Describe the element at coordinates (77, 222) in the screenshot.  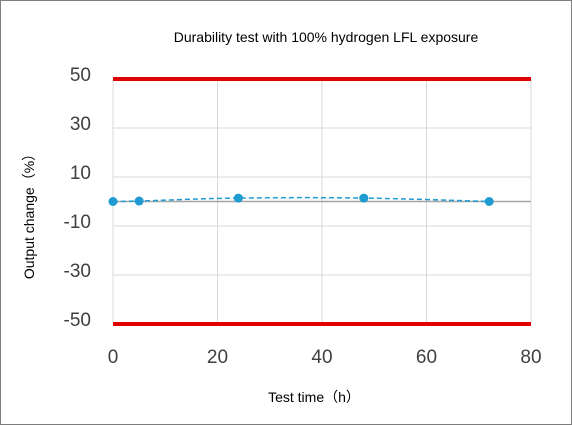
I see `y-tick-label: -10` at that location.